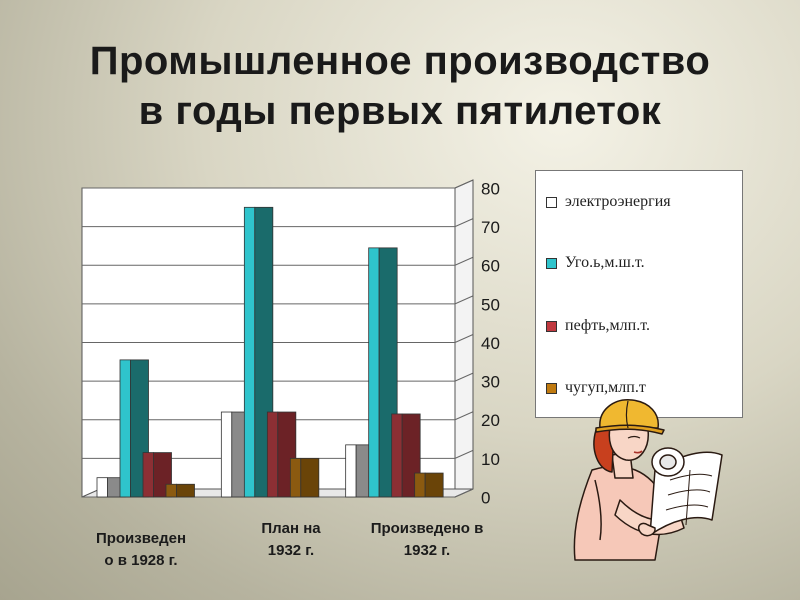 The height and width of the screenshot is (600, 800). I want to click on bar-iron-0-side, so click(185, 490).